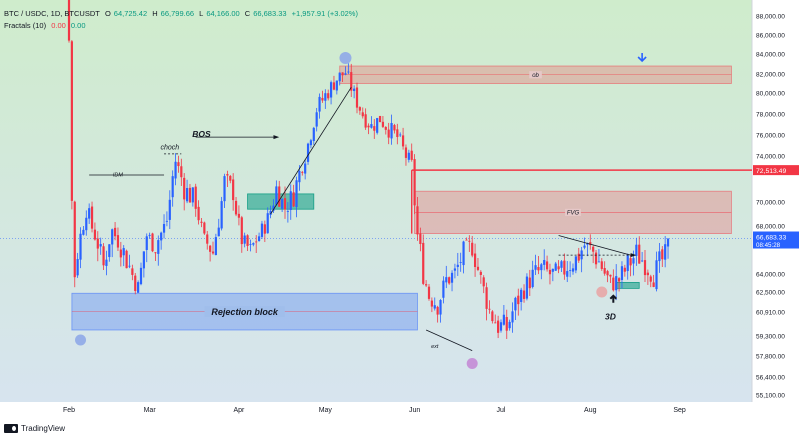 This screenshot has height=440, width=800. Describe the element at coordinates (58, 25) in the screenshot. I see `indicator-value-1: 0.00` at that location.